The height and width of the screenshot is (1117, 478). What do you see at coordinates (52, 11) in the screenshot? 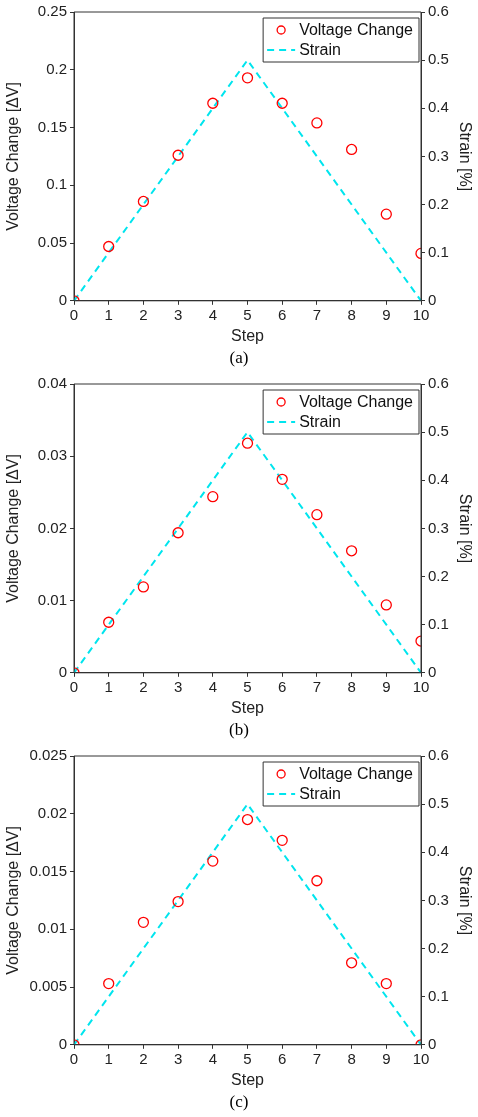
I see `y-tick-label: 0.25` at bounding box center [52, 11].